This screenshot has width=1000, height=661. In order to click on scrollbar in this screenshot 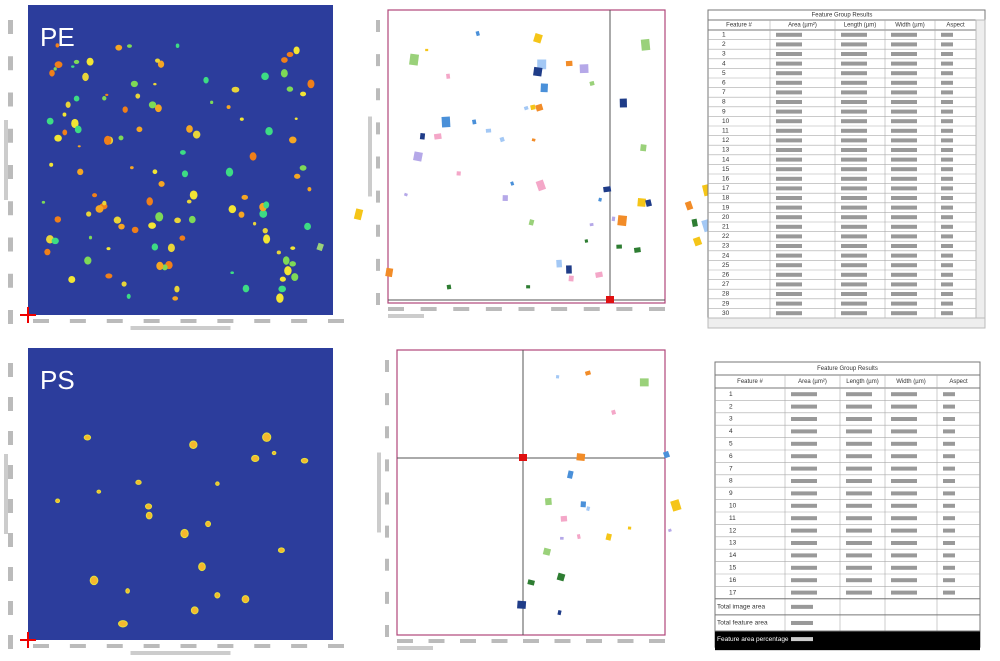, I will do `click(846, 323)`.